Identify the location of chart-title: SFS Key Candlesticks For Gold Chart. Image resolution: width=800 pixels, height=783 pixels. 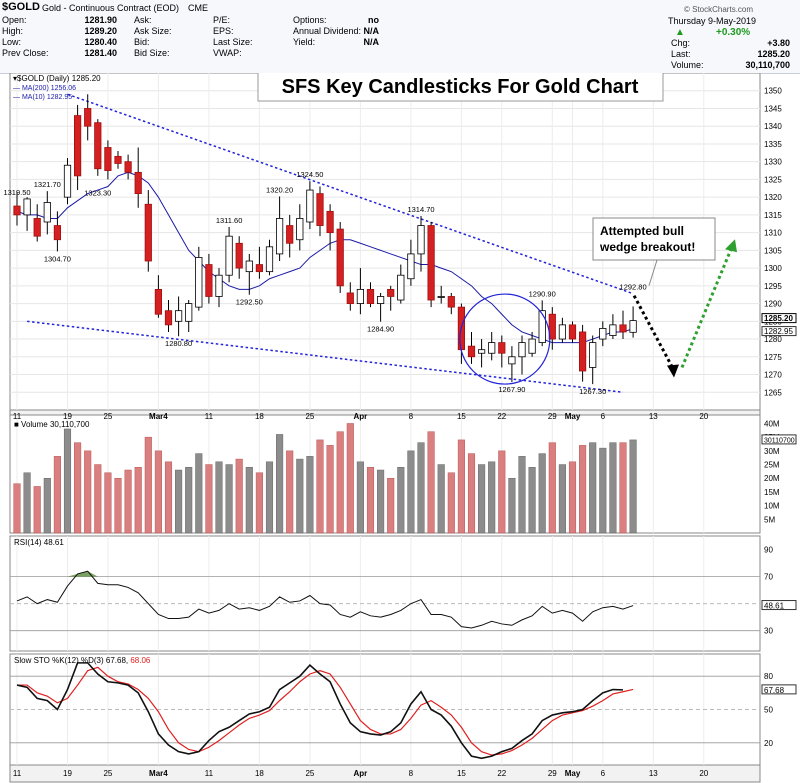
(460, 87).